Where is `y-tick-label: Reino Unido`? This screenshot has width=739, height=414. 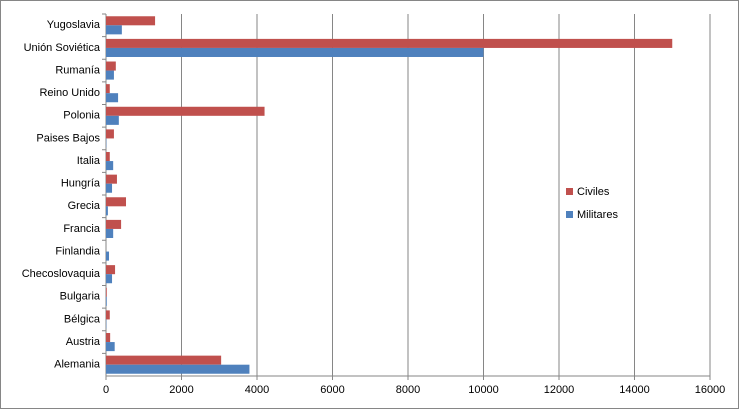 y-tick-label: Reino Unido is located at coordinates (69, 93).